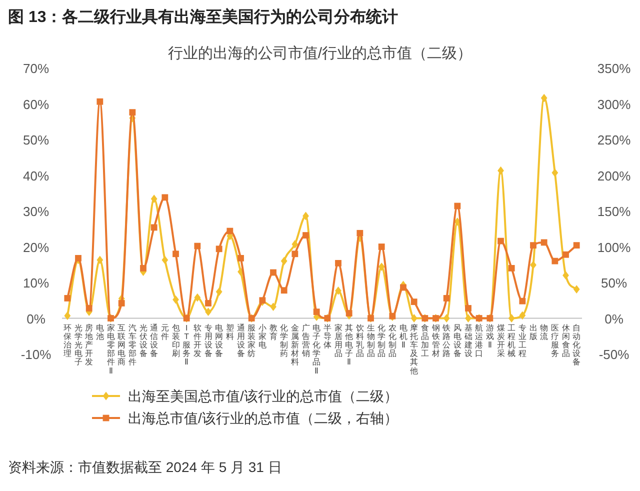  What do you see at coordinates (446, 340) in the screenshot?
I see `x-tick-label: 铁路公路` at bounding box center [446, 340].